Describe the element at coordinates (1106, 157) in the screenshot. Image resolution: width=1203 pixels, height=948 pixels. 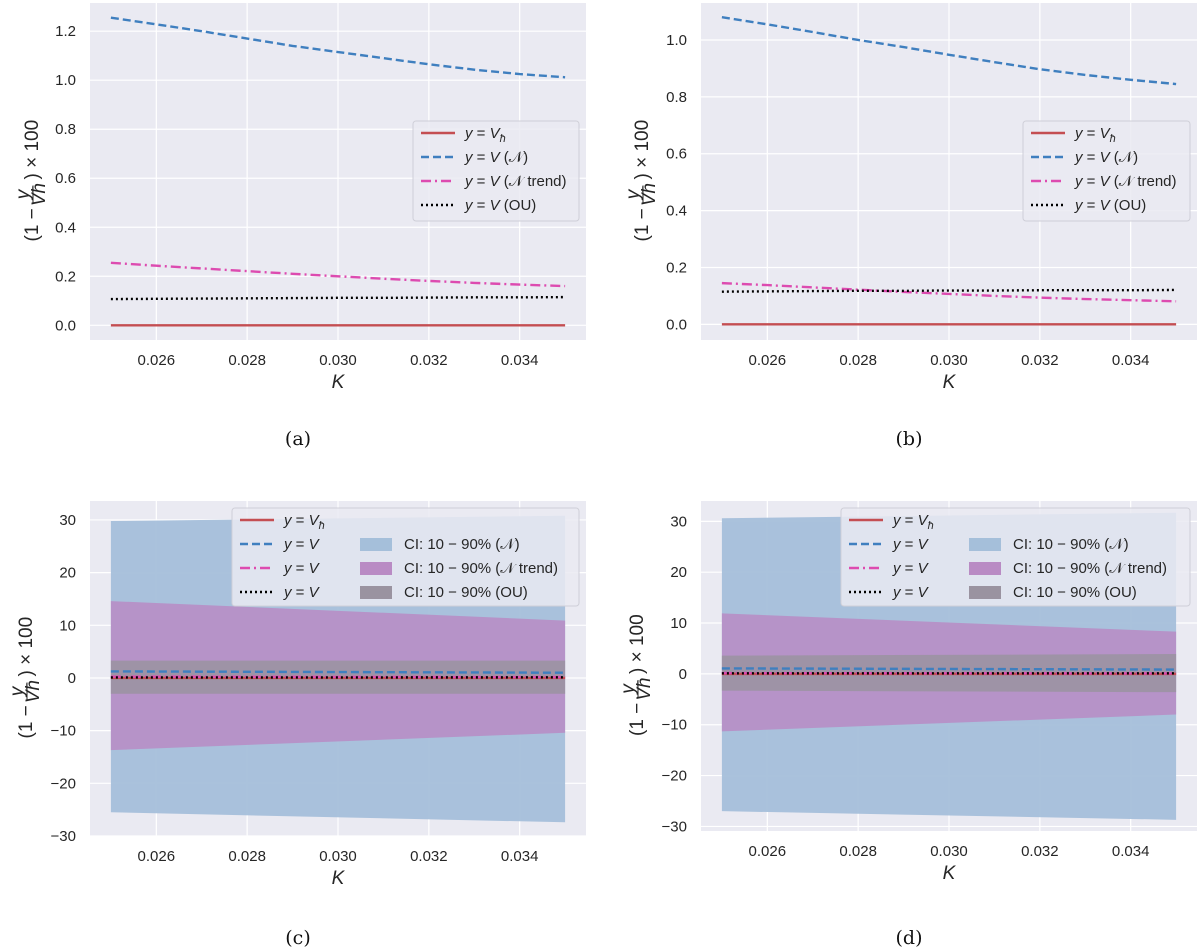
I see `legend-label: y = V (𝒩)` at that location.